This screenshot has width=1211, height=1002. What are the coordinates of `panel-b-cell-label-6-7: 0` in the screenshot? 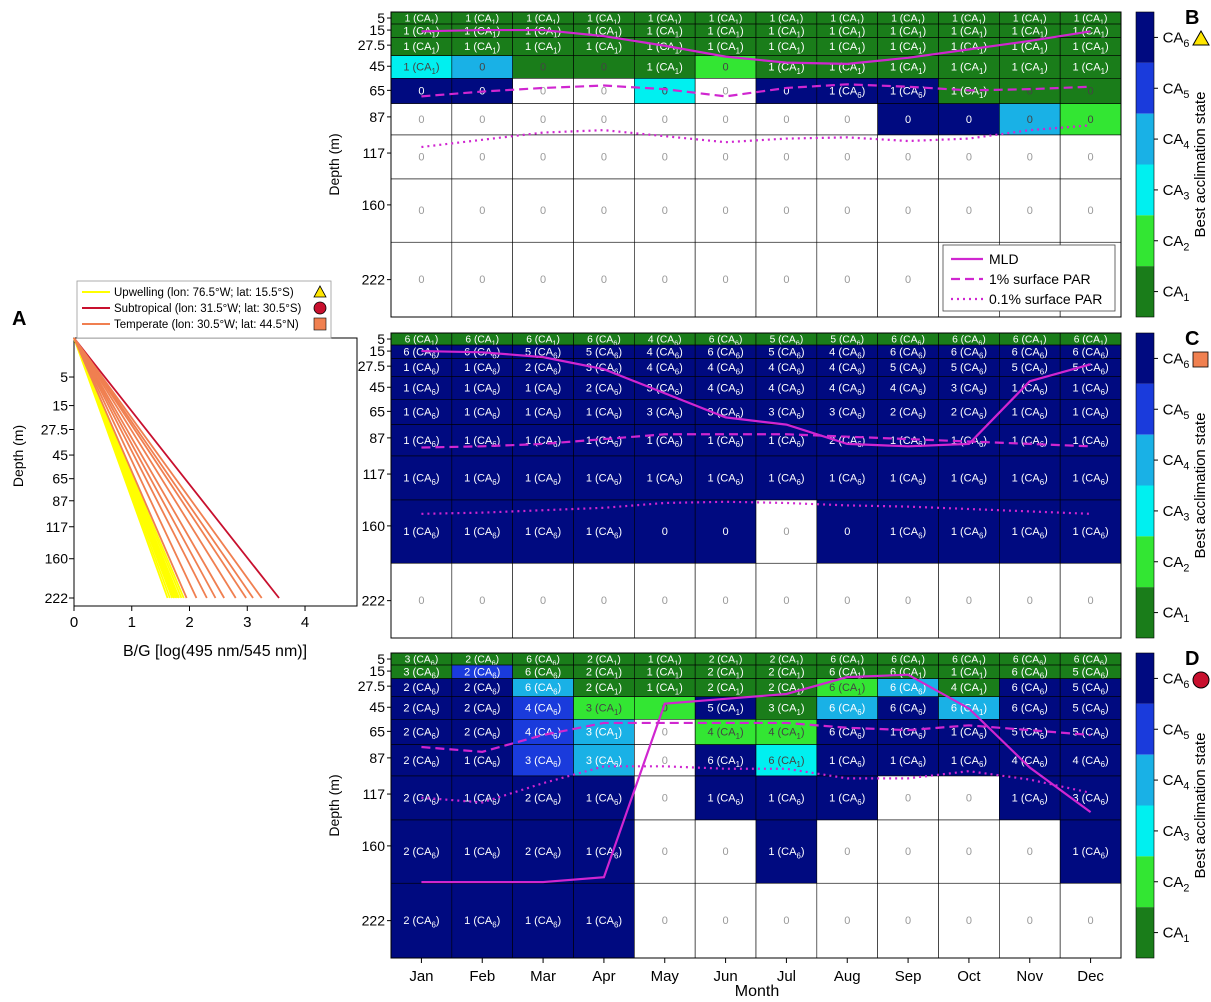 It's located at (847, 157).